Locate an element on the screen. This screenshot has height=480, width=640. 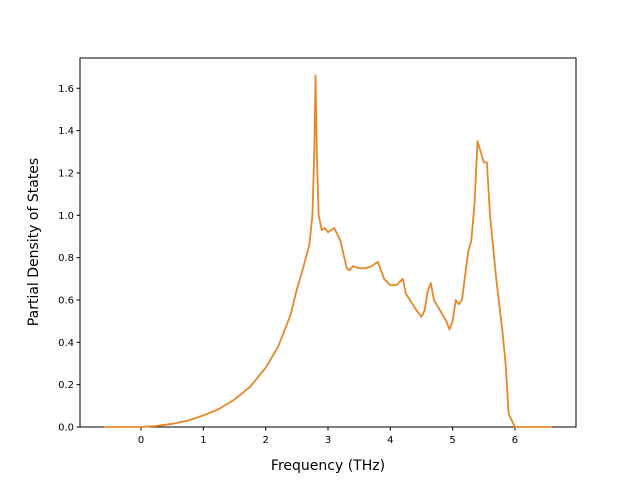
y-tick-label: 0.4 is located at coordinates (66, 343).